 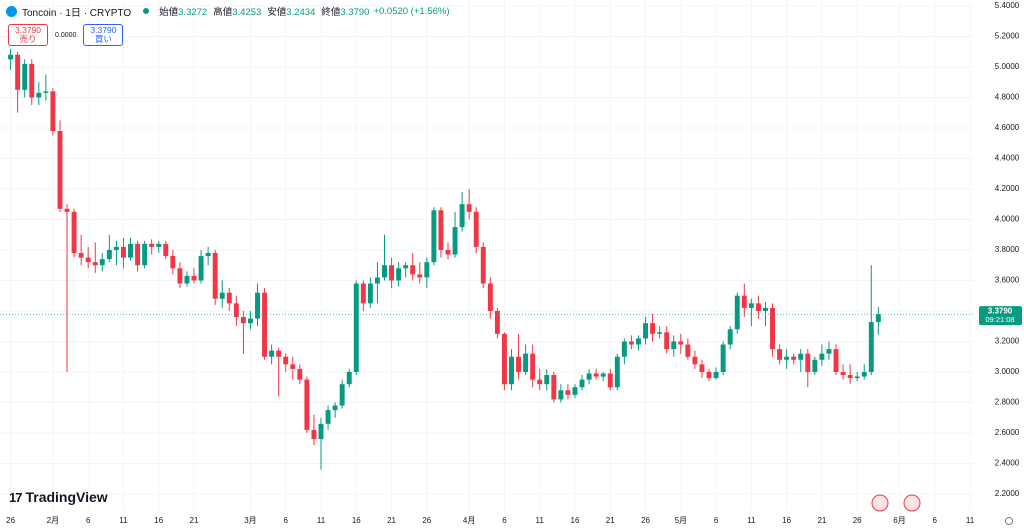 What do you see at coordinates (1007, 249) in the screenshot?
I see `y-tick-label: 3.8000` at bounding box center [1007, 249].